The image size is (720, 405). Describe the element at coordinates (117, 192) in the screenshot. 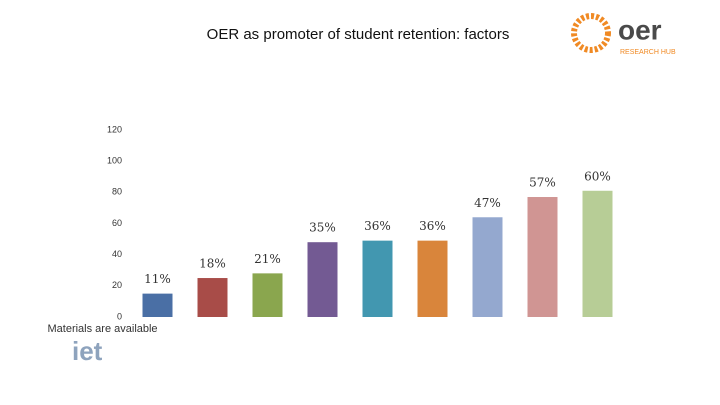

I see `y-tick-label: 80` at that location.